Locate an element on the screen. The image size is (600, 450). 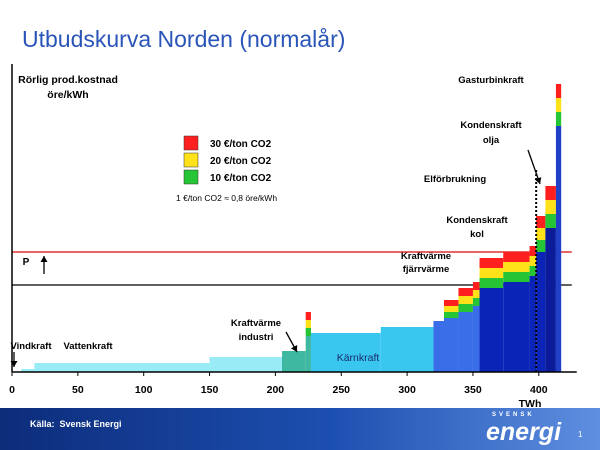
x-axis-title: TWh is located at coordinates (530, 403).